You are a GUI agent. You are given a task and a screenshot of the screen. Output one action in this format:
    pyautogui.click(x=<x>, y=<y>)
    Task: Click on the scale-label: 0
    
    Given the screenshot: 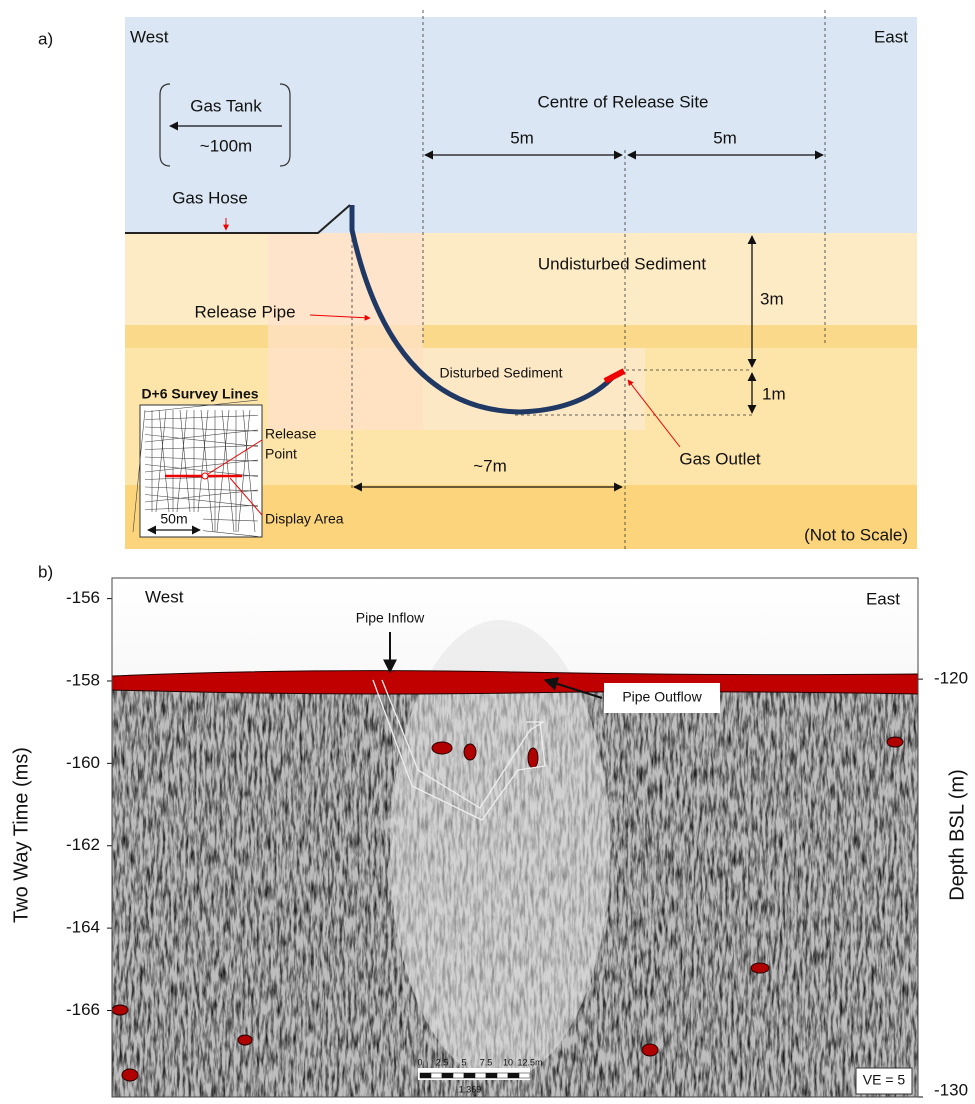 What is the action you would take?
    pyautogui.click(x=419, y=1062)
    